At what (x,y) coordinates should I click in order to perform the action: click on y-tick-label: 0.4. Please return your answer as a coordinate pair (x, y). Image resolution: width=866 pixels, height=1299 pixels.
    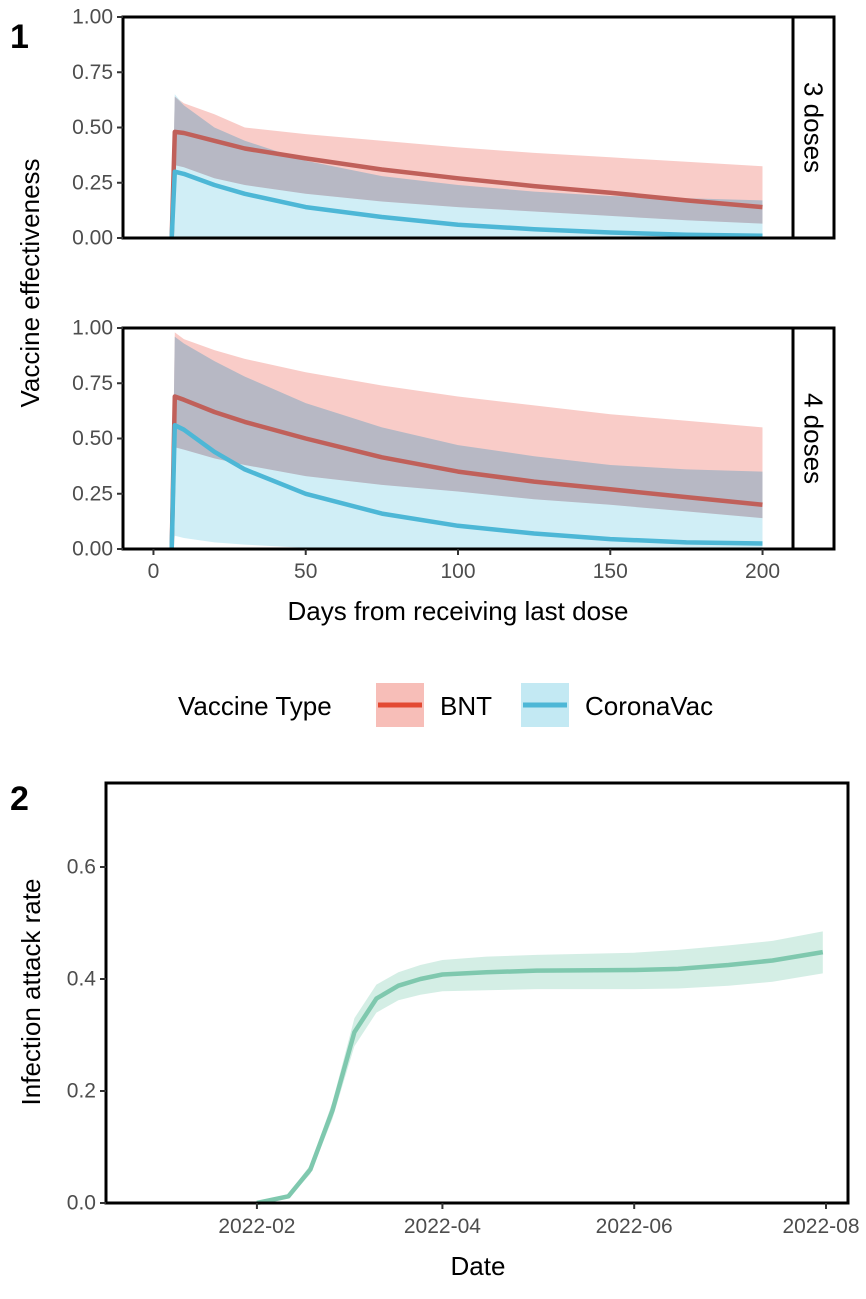
    Looking at the image, I should click on (82, 979).